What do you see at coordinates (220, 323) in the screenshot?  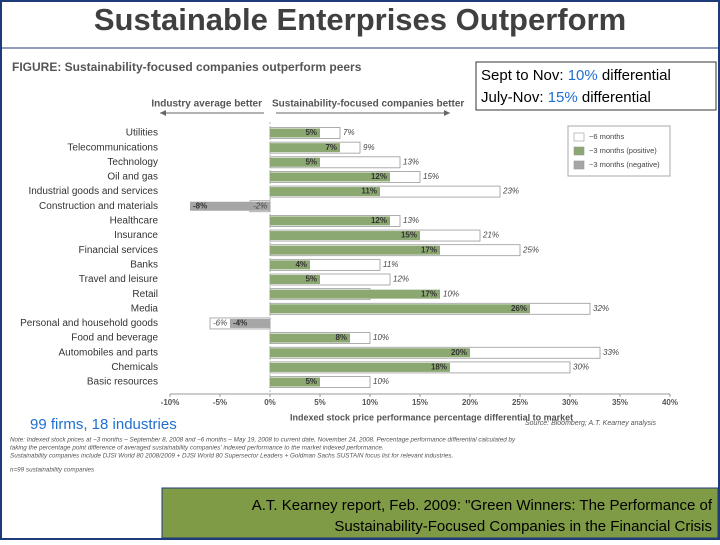 I see `value-label: -6%` at bounding box center [220, 323].